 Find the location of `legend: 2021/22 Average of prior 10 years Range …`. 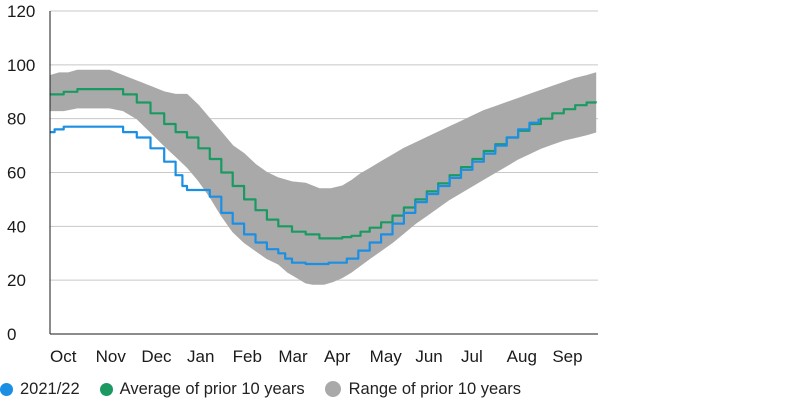

legend: 2021/22 Average of prior 10 years Range … is located at coordinates (270, 389).